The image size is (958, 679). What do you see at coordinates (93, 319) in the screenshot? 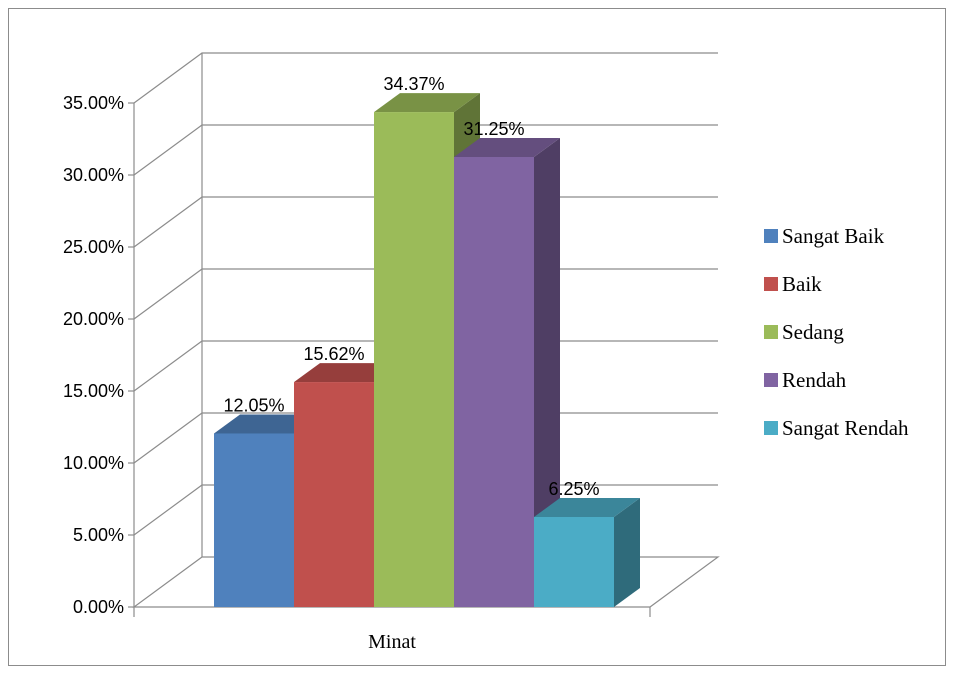
I see `y-tick-label: 20.00%` at bounding box center [93, 319].